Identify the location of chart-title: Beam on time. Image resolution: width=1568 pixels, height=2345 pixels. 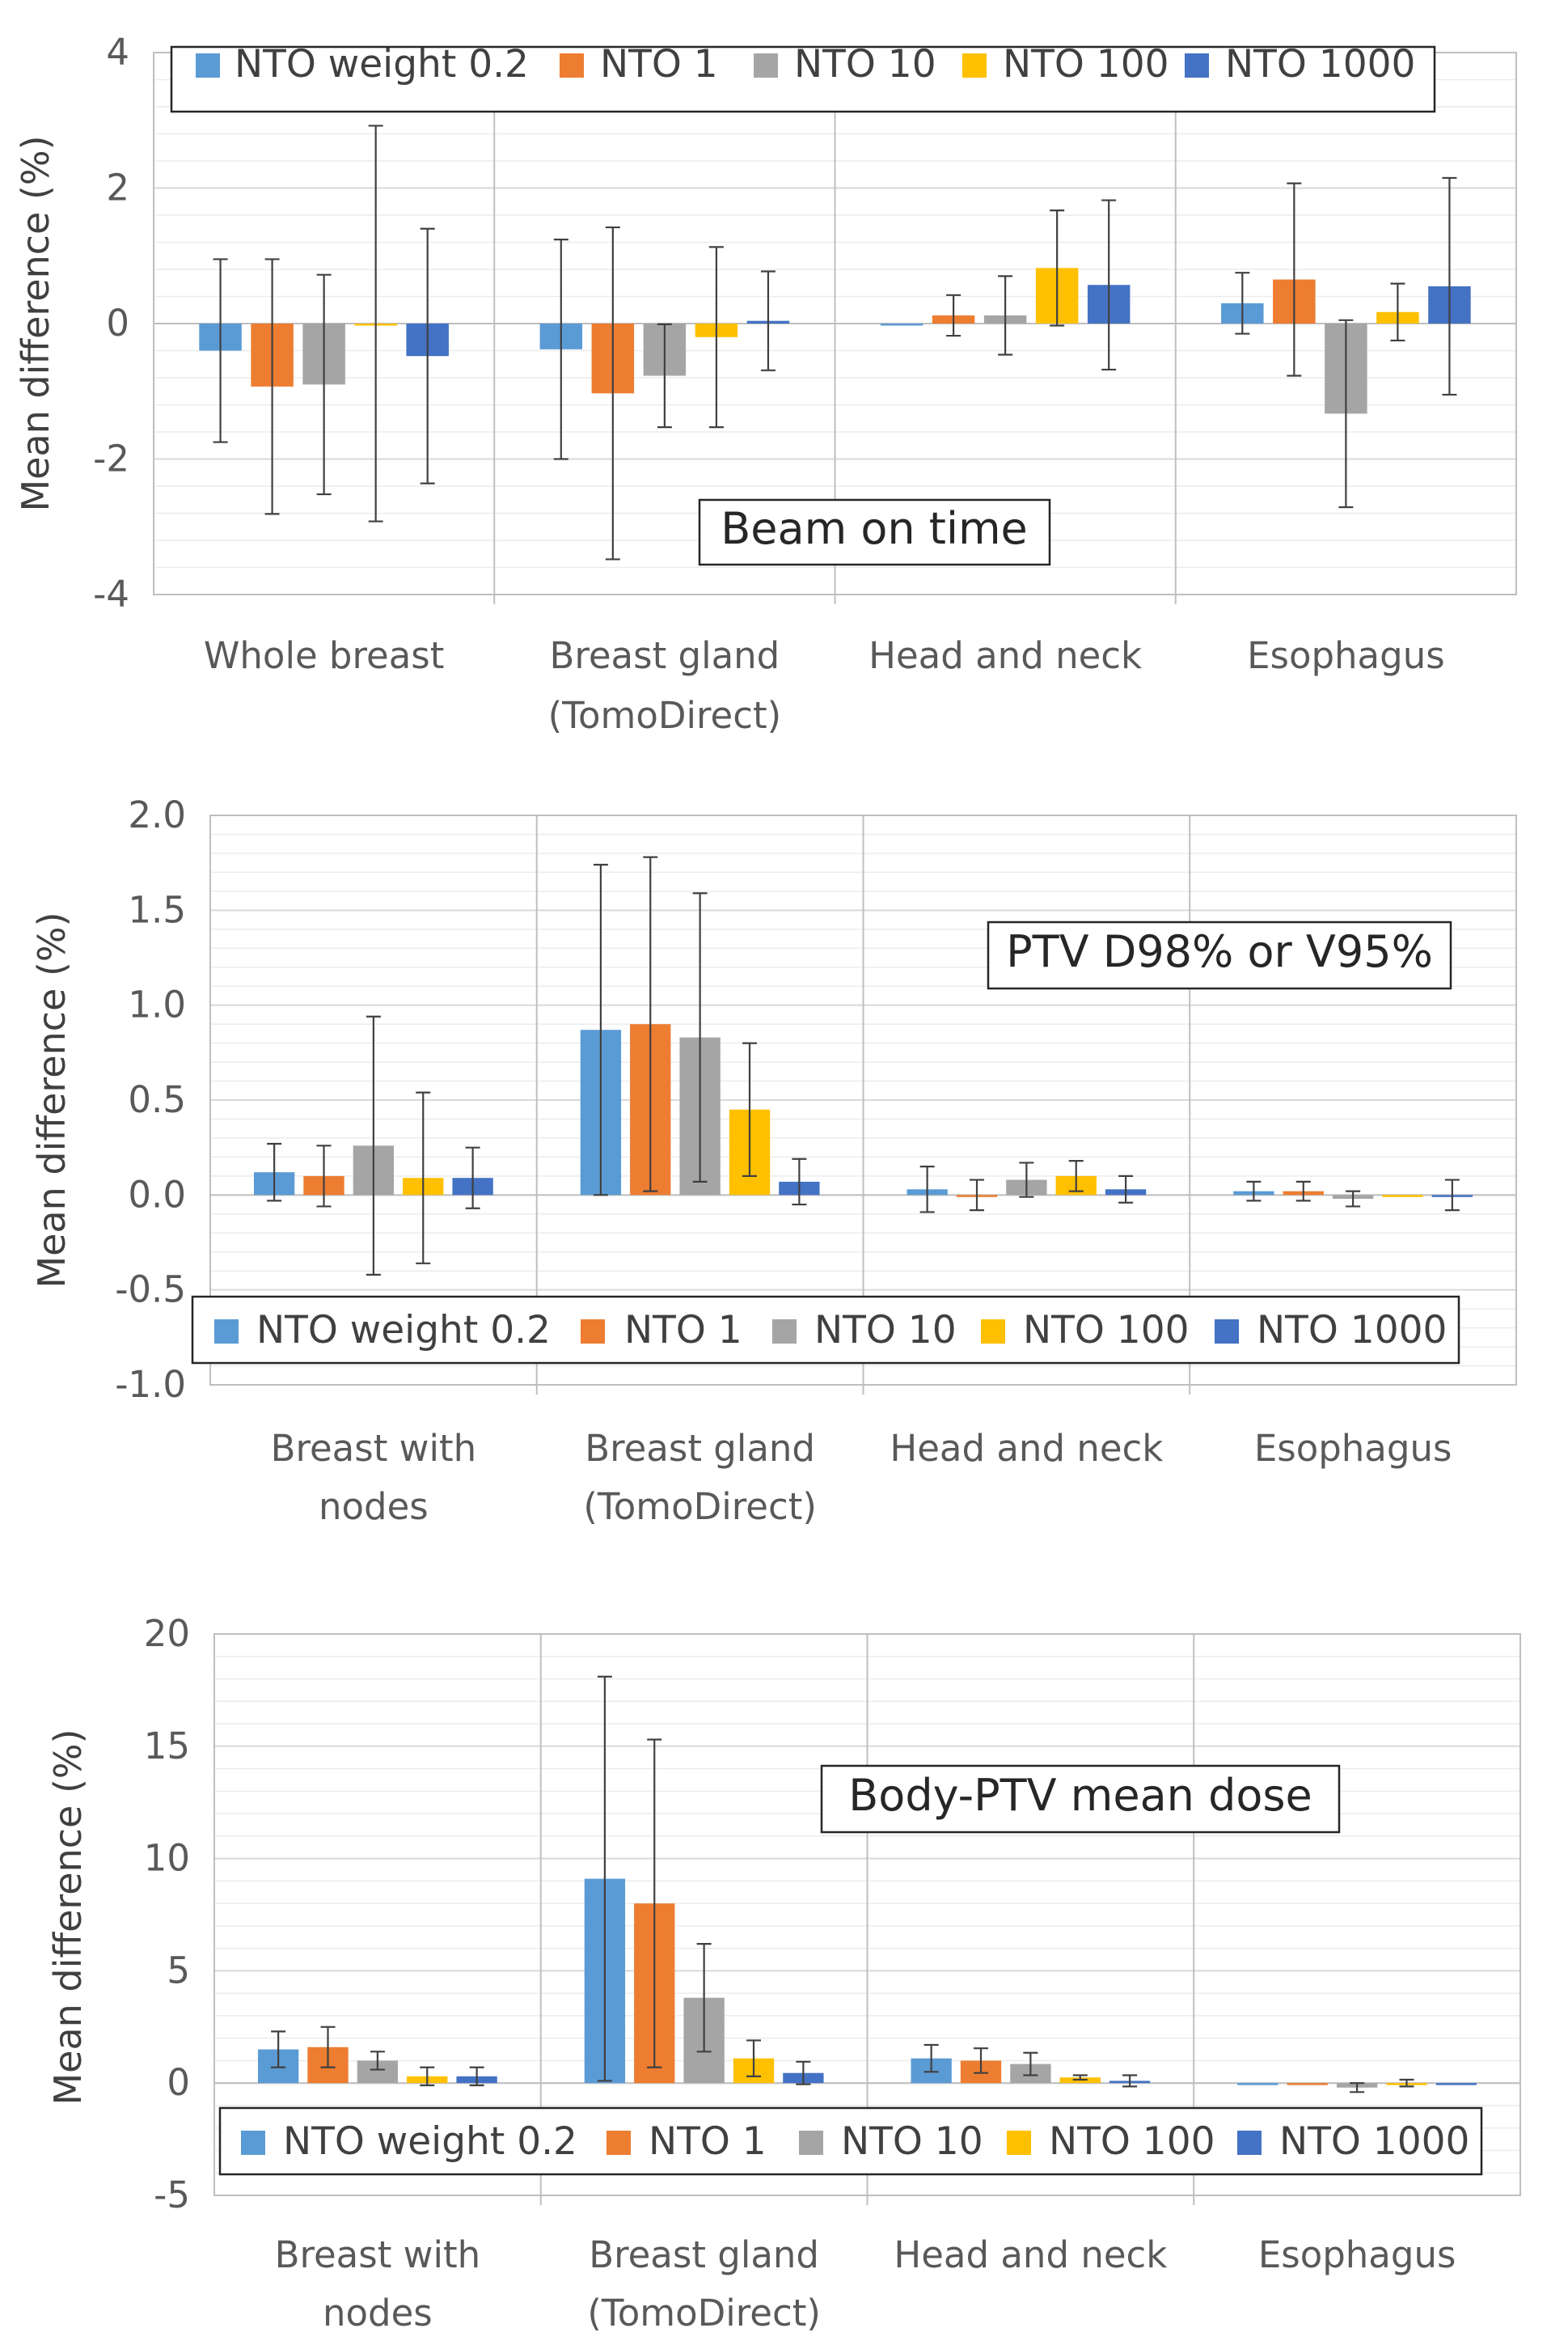
(874, 529).